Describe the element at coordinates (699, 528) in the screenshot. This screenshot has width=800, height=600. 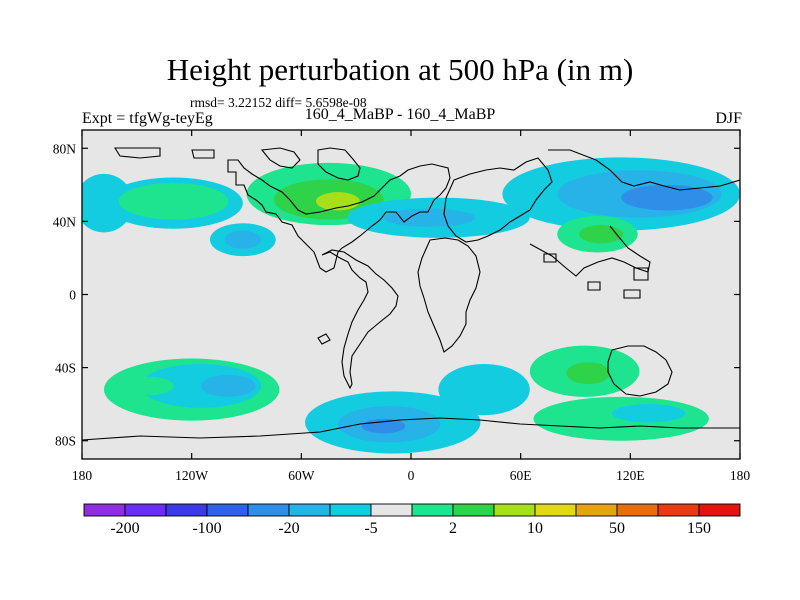
I see `colorbar-label: 150` at that location.